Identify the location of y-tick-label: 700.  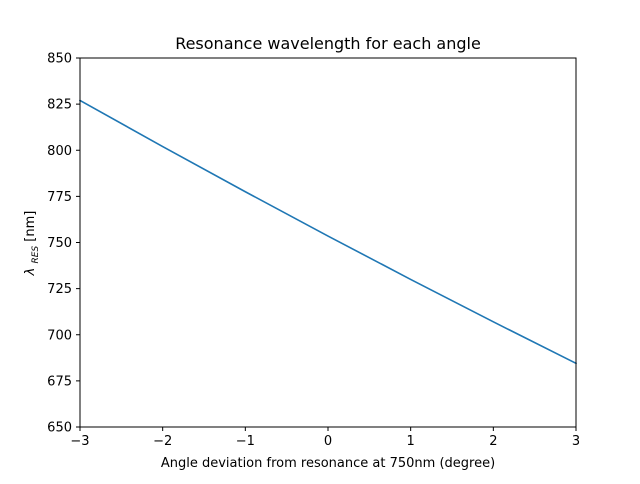
(59, 335).